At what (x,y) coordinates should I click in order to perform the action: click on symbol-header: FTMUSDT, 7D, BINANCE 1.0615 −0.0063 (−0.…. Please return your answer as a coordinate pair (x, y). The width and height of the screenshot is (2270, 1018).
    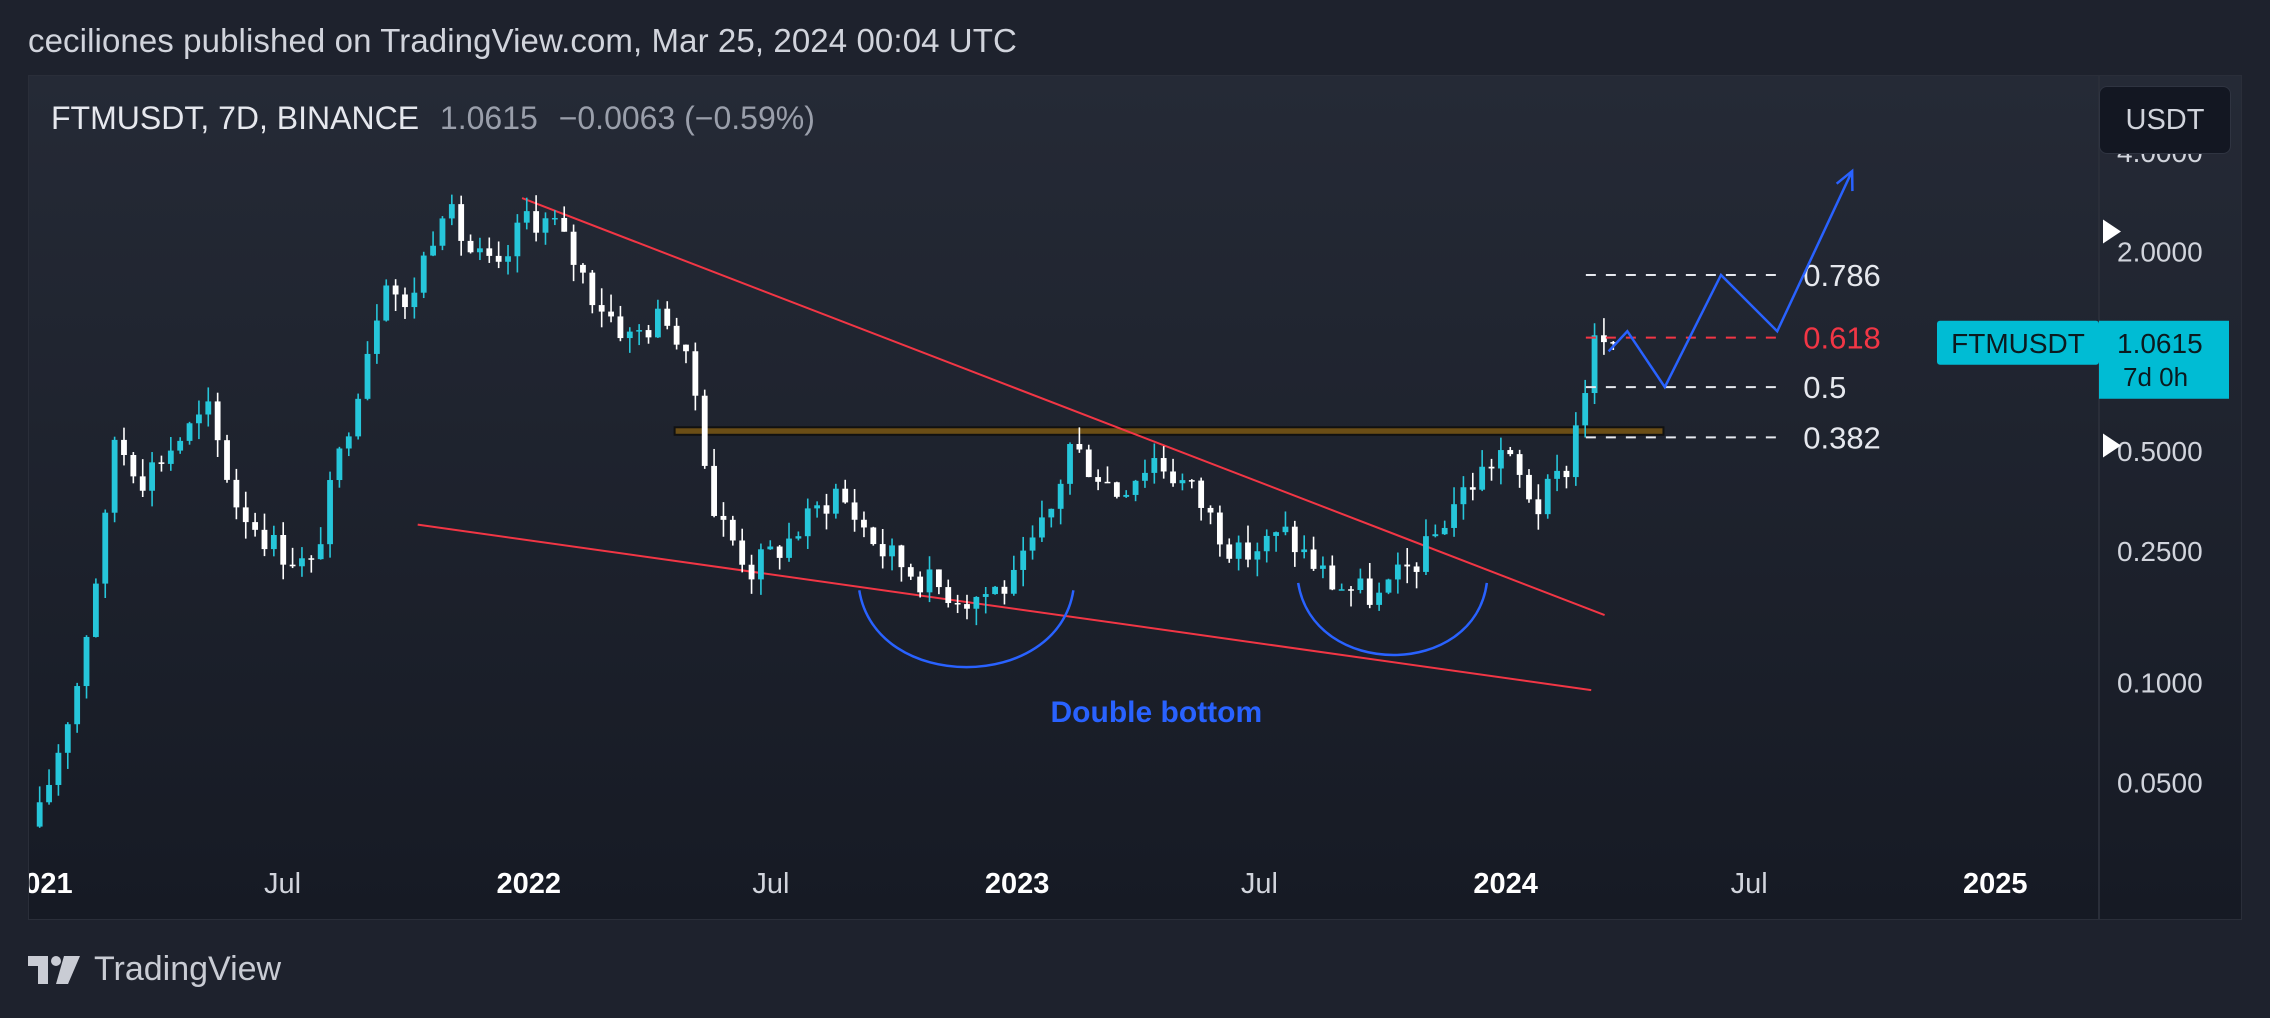
    Looking at the image, I should click on (433, 118).